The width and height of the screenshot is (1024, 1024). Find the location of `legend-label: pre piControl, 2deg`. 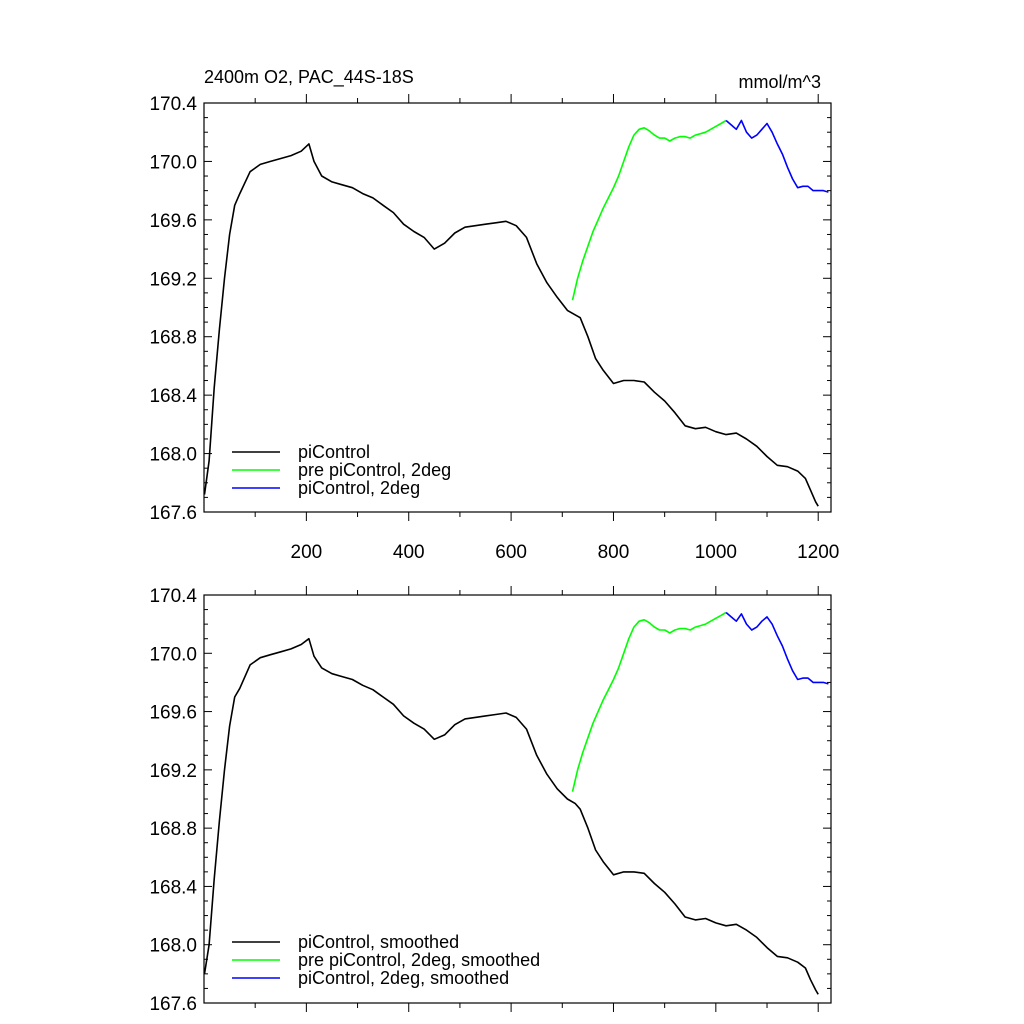

legend-label: pre piControl, 2deg is located at coordinates (374, 470).